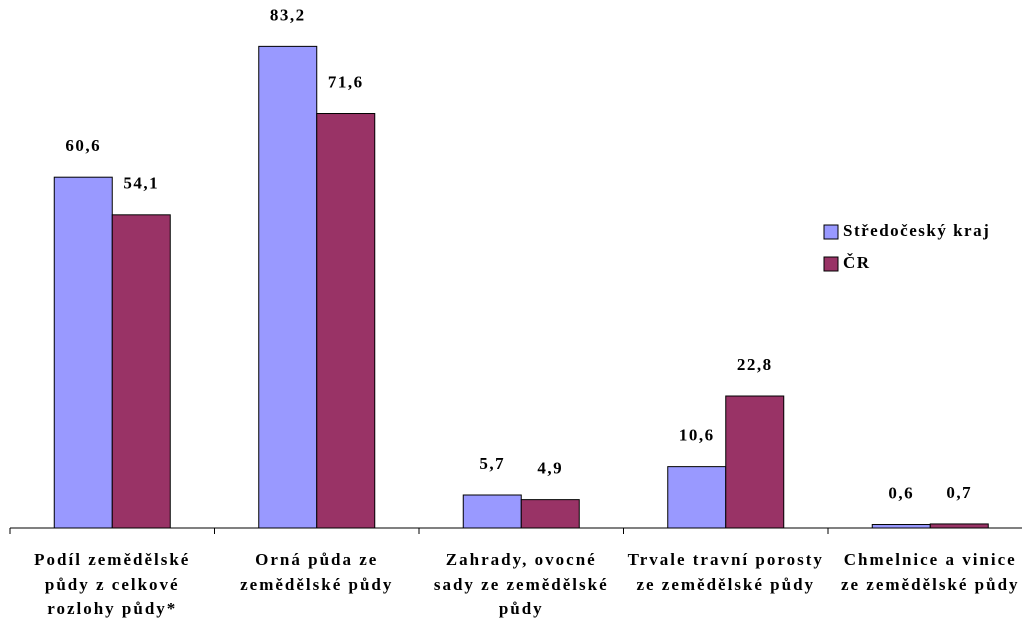  I want to click on value-label: 71,6, so click(346, 81).